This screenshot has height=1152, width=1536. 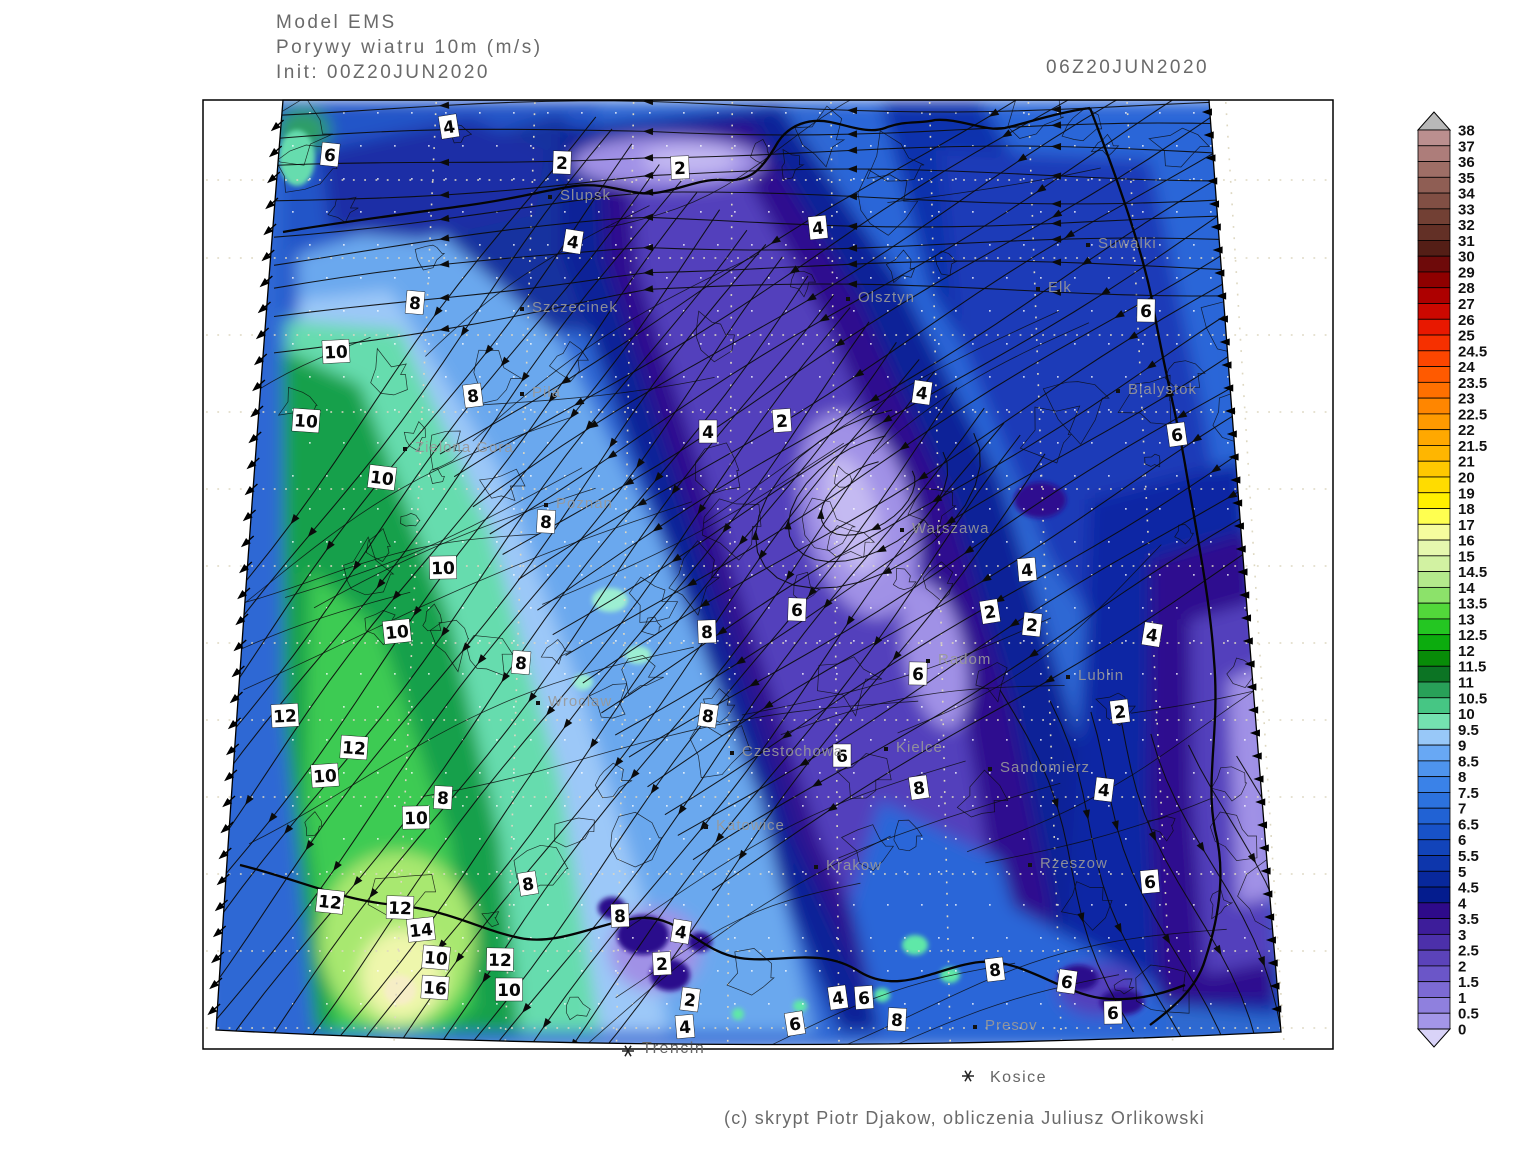 What do you see at coordinates (1146, 312) in the screenshot?
I see `svg-text: 6` at bounding box center [1146, 312].